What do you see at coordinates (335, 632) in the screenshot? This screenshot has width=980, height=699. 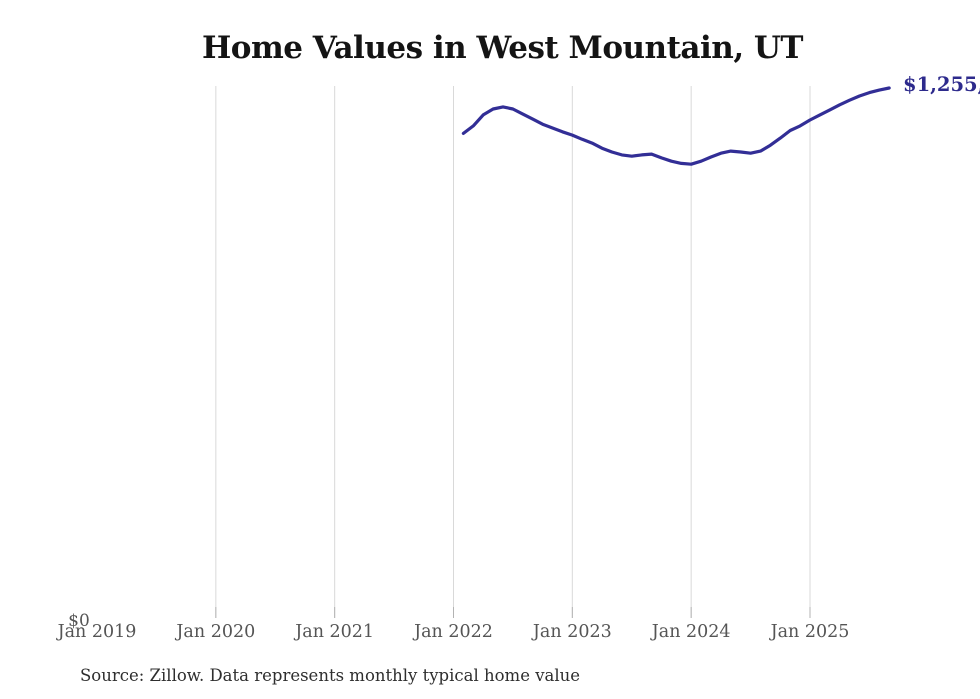 I see `x-tick-label: Jan 2021` at bounding box center [335, 632].